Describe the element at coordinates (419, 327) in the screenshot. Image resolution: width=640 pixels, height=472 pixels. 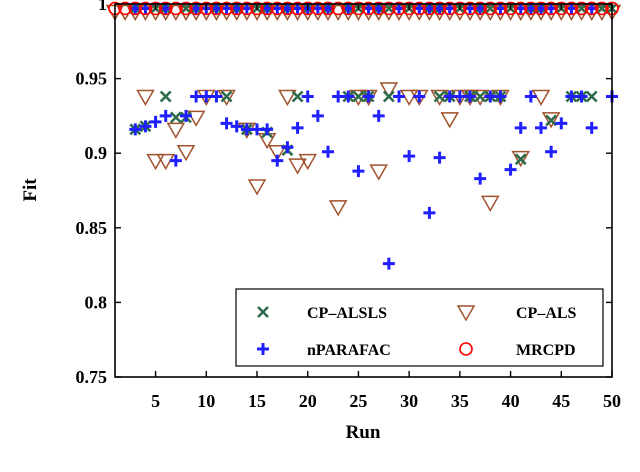
I see `legend-box` at that location.